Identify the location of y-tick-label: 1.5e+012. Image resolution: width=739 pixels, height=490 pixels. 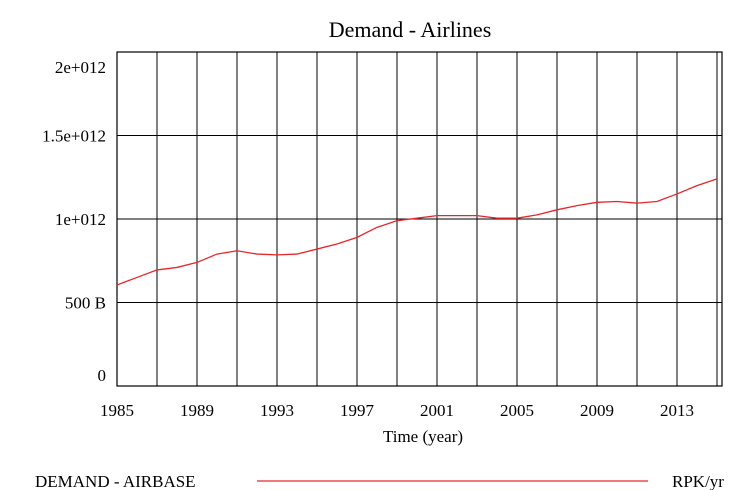
(74, 136).